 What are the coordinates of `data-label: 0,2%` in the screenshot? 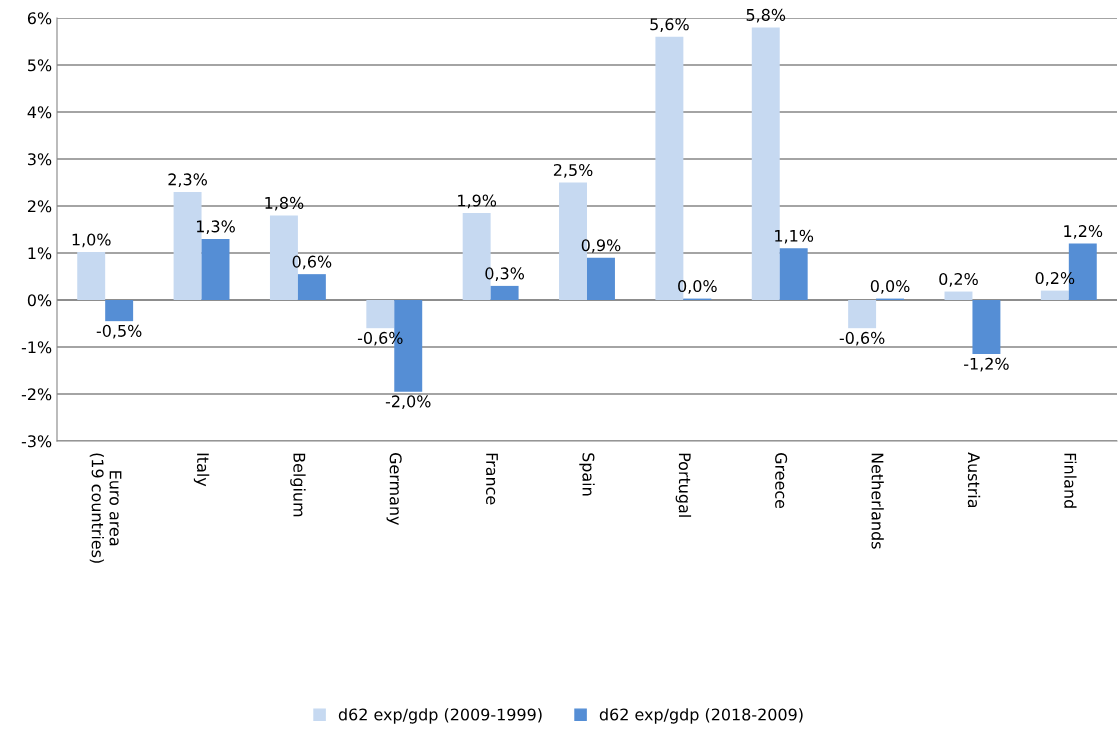 It's located at (958, 279).